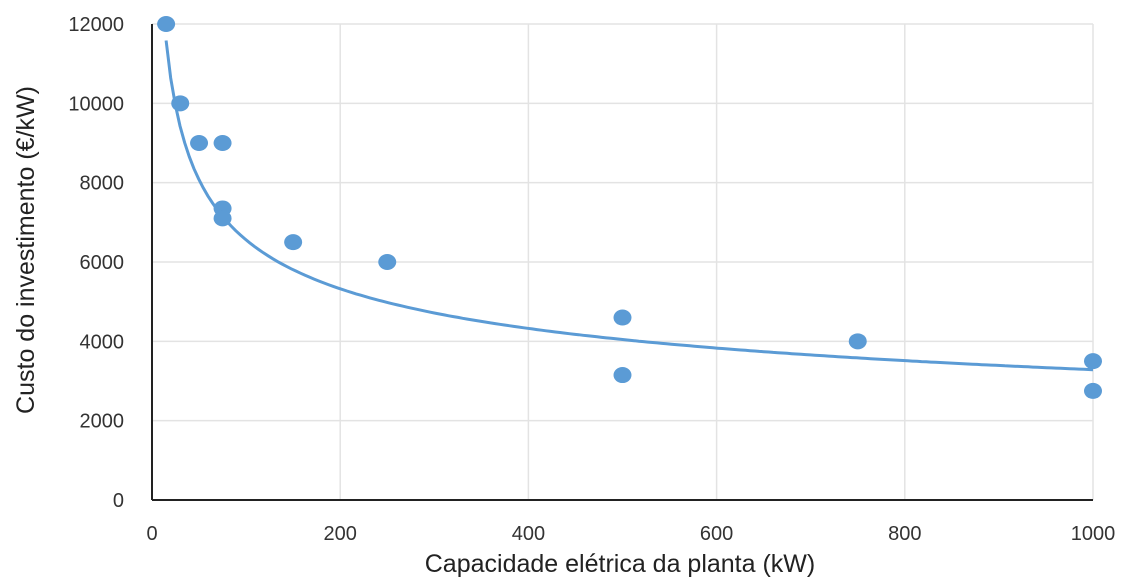 The width and height of the screenshot is (1134, 580). Describe the element at coordinates (528, 534) in the screenshot. I see `x-tick-label: 400` at that location.